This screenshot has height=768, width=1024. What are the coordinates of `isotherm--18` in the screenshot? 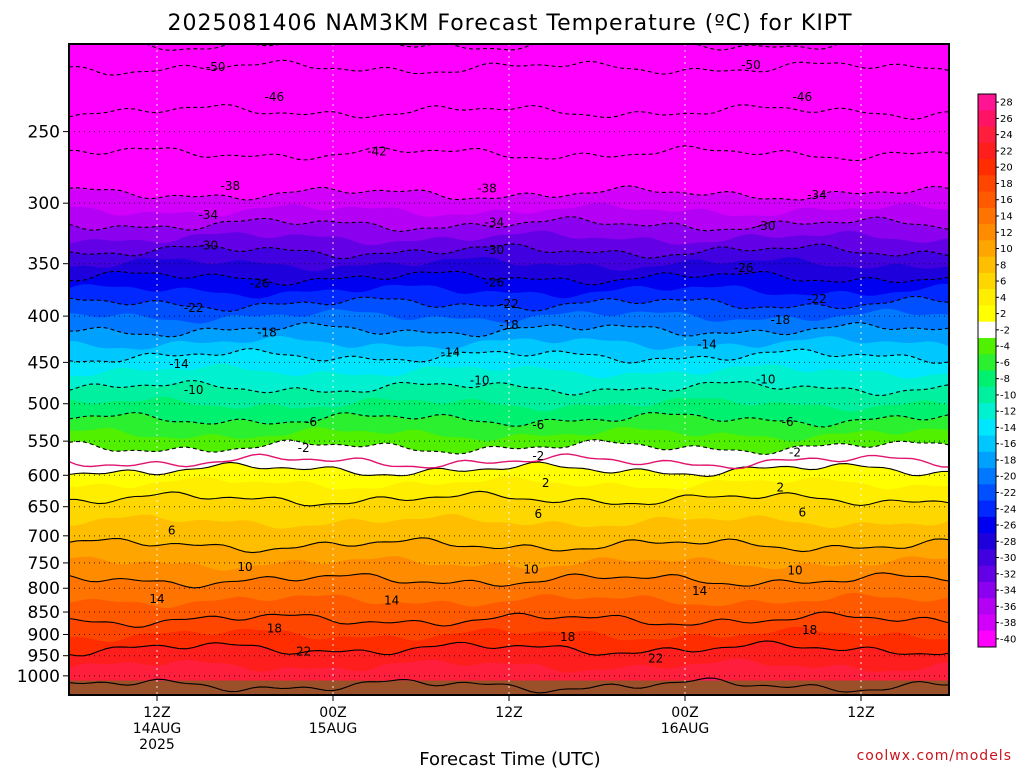 It's located at (509, 330).